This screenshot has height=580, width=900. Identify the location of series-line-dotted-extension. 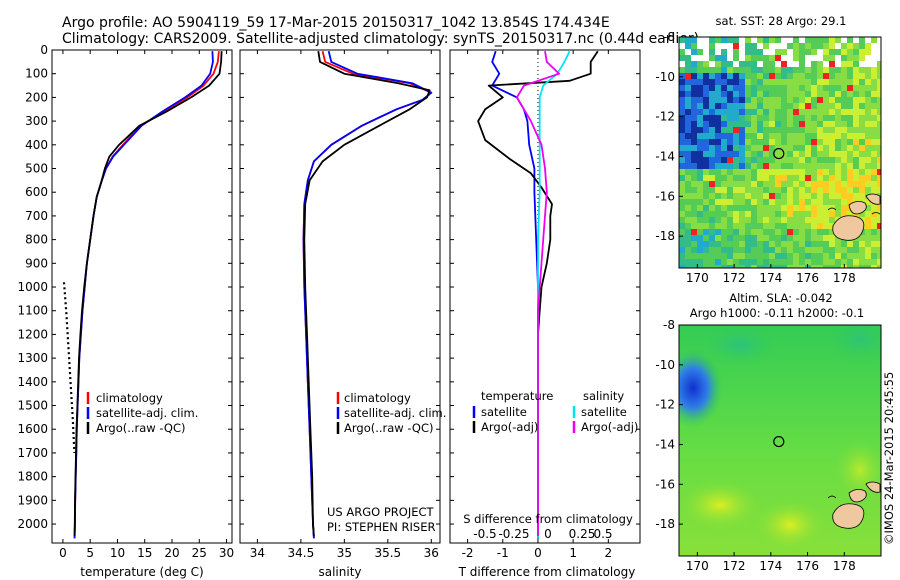
(69, 367).